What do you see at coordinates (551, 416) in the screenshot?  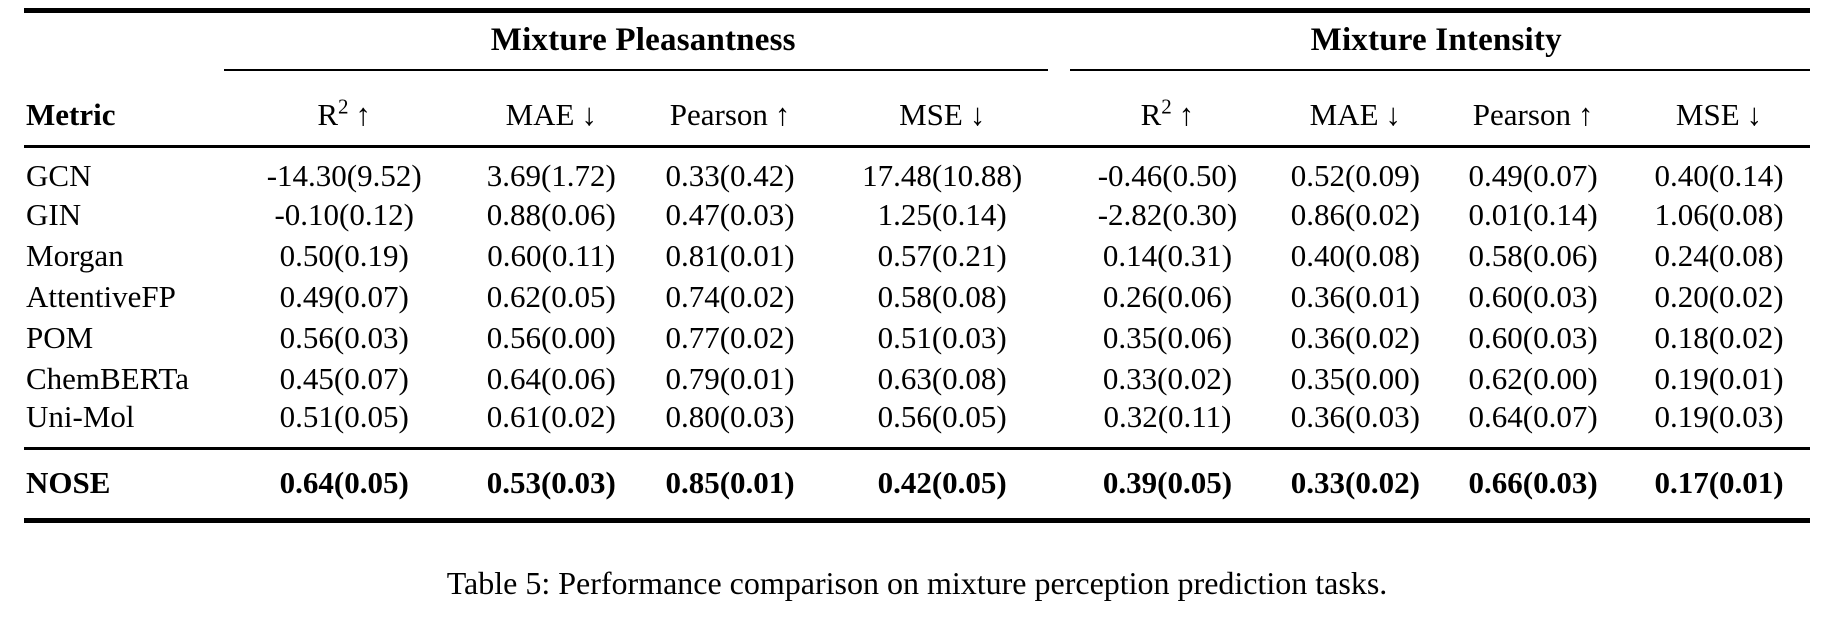 I see `table-cell: 0.61(0.02)` at bounding box center [551, 416].